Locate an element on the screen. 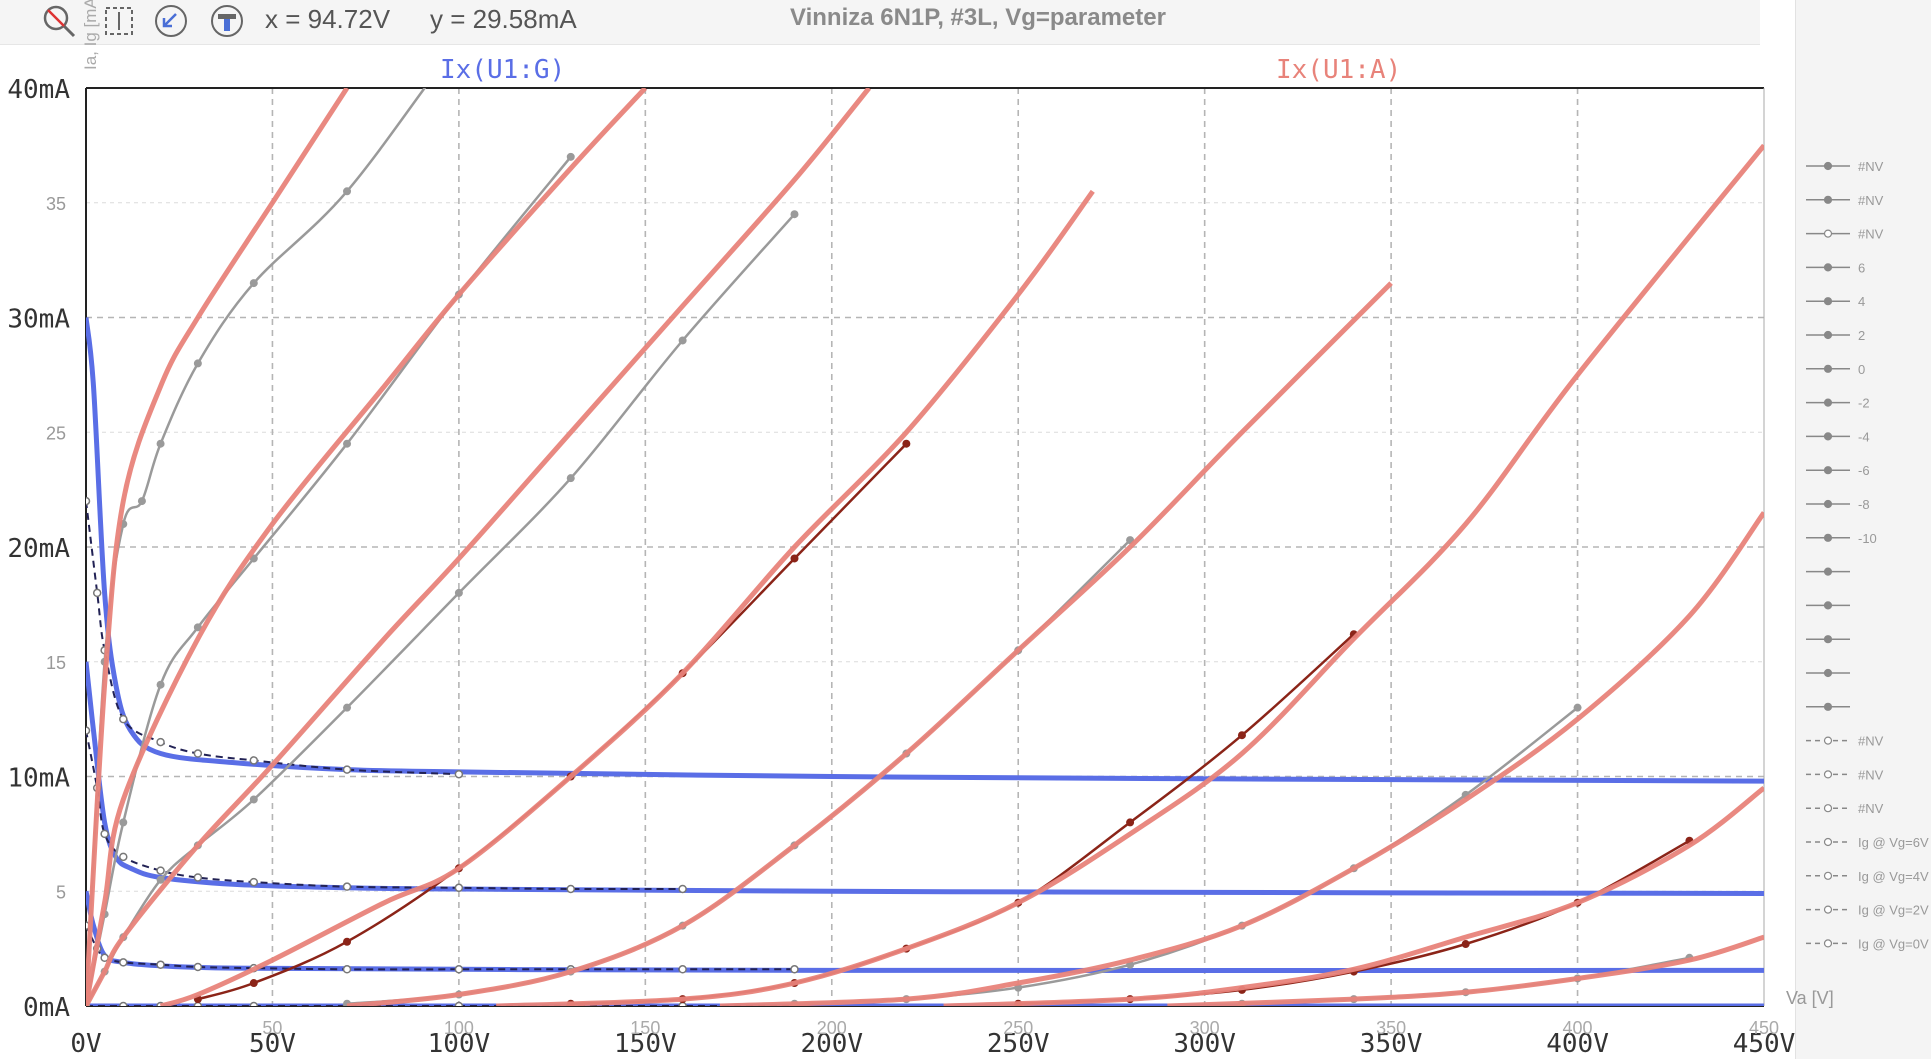  legend-label: Ig @ Vg=6V is located at coordinates (1893, 842).